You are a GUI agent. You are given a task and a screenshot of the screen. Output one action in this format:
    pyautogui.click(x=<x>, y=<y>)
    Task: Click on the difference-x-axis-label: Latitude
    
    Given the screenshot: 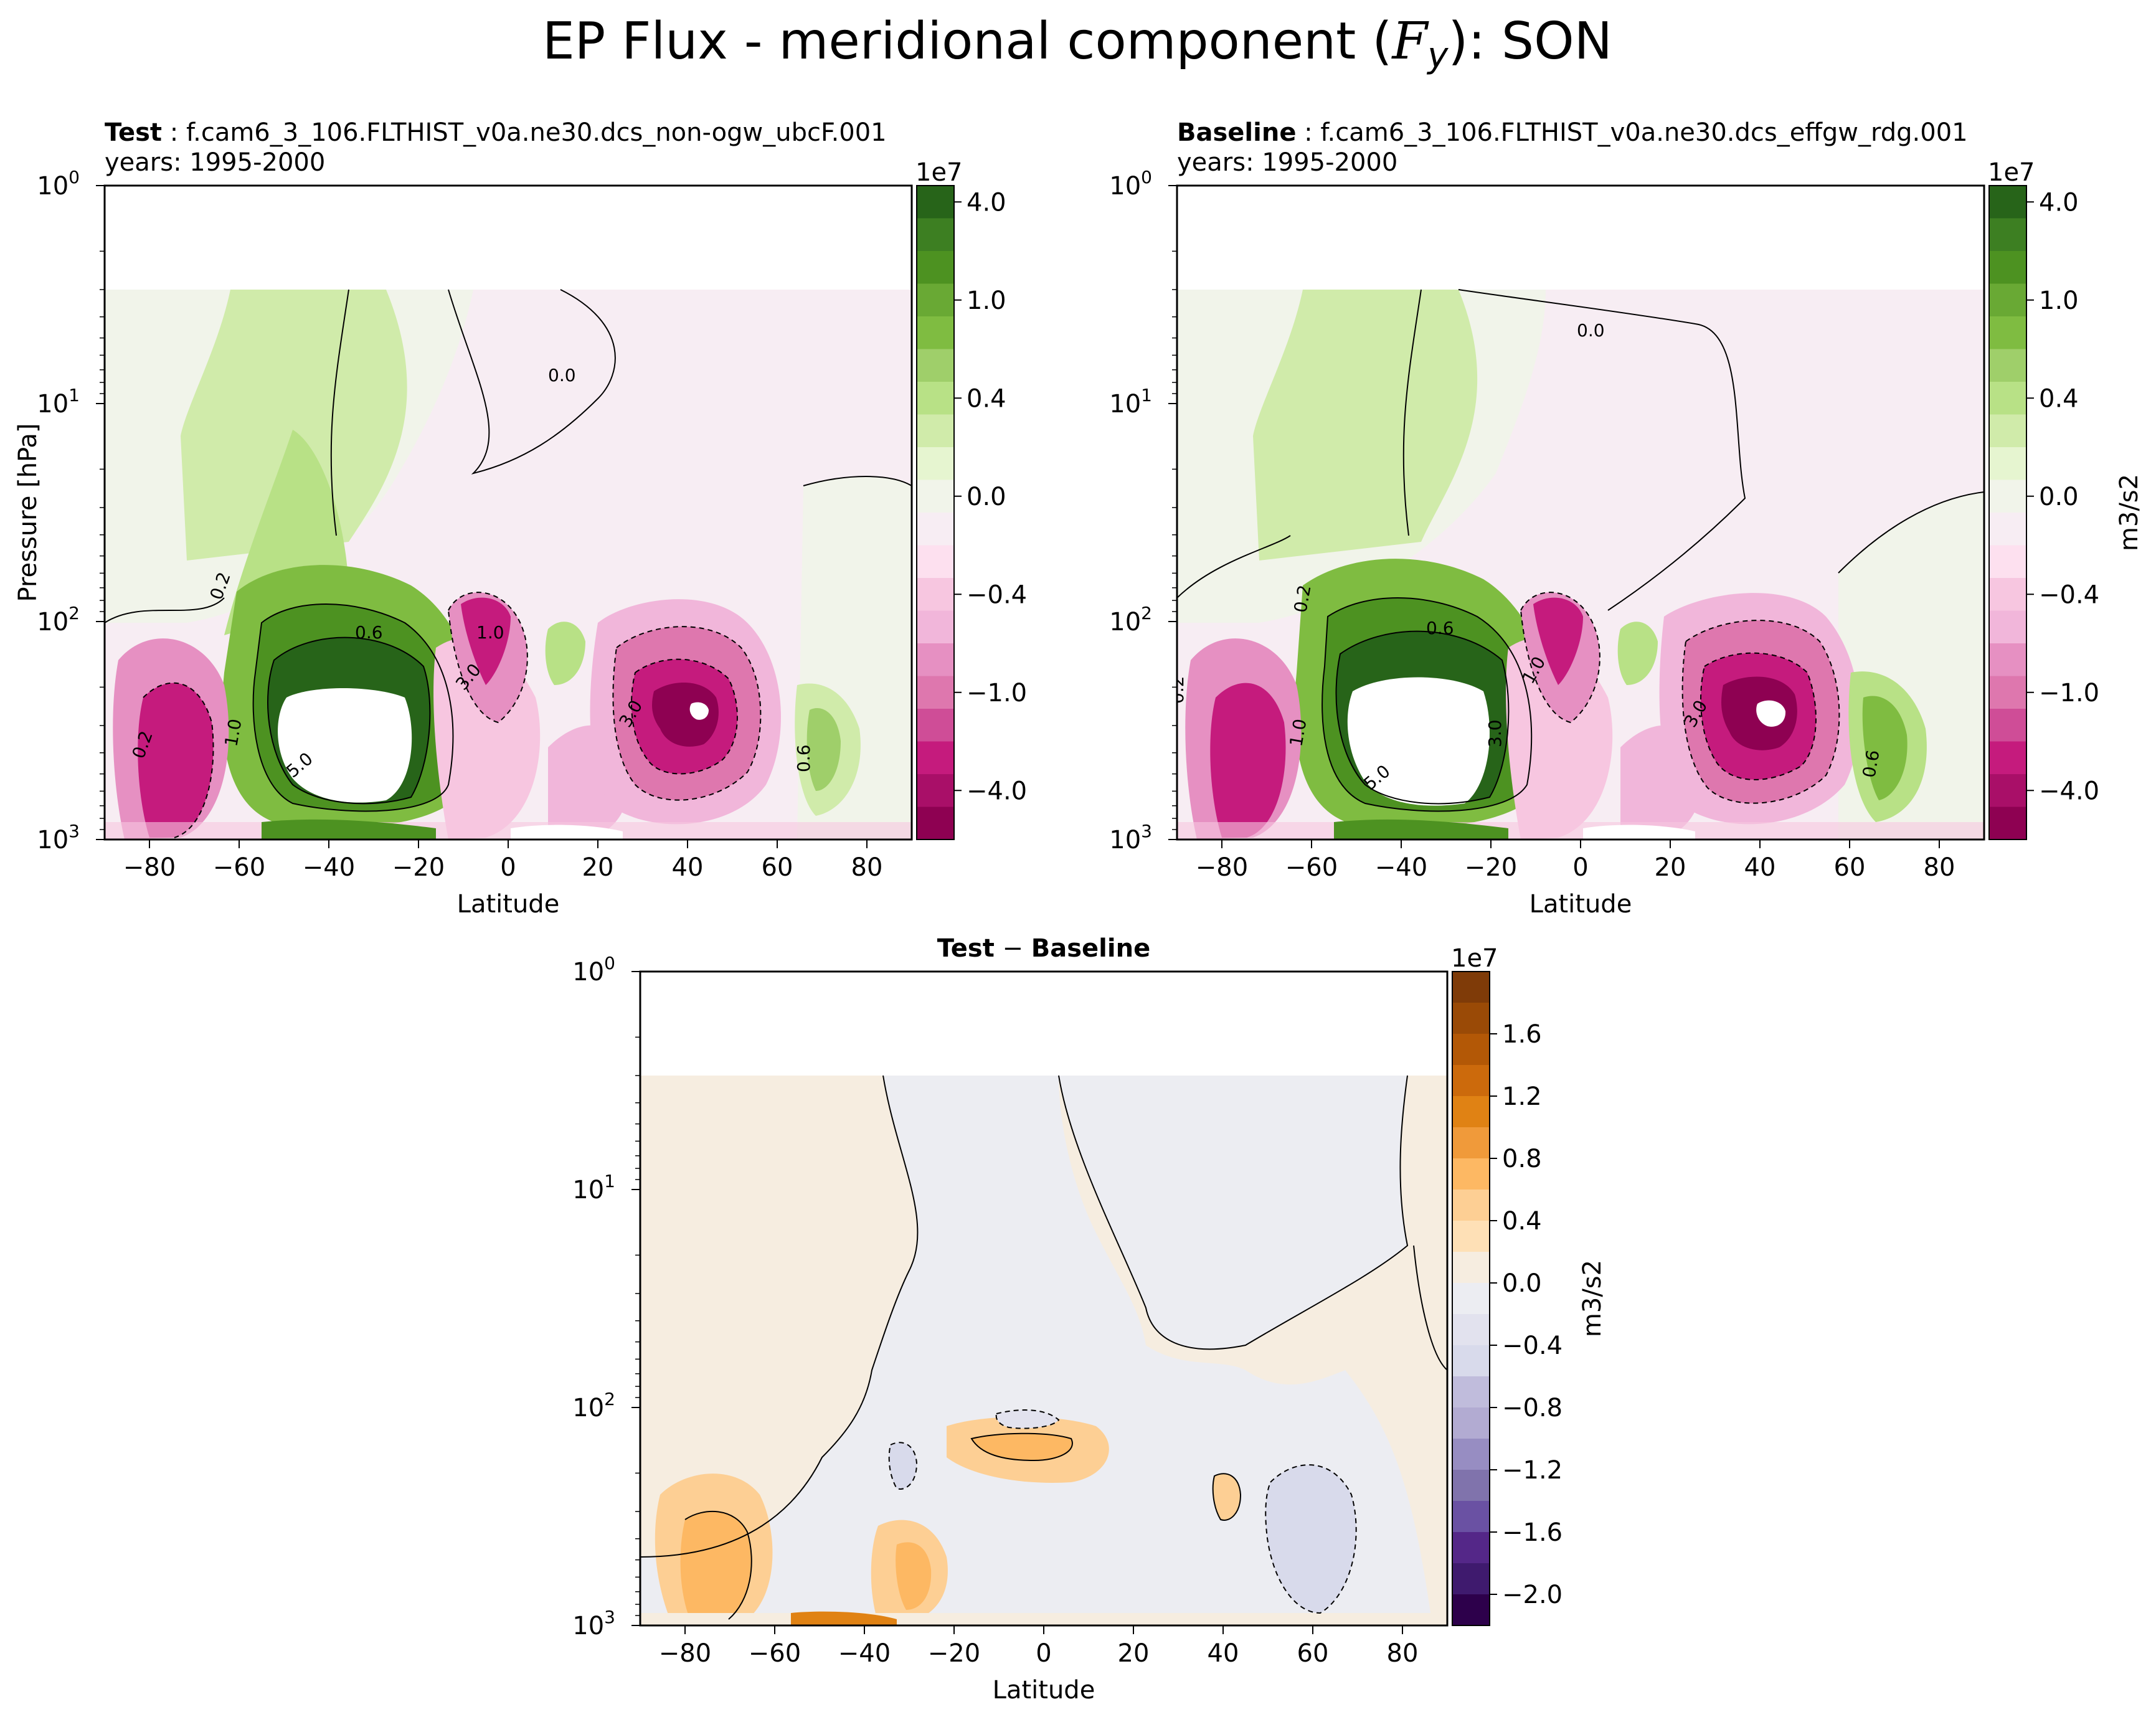 What is the action you would take?
    pyautogui.click(x=1044, y=1690)
    